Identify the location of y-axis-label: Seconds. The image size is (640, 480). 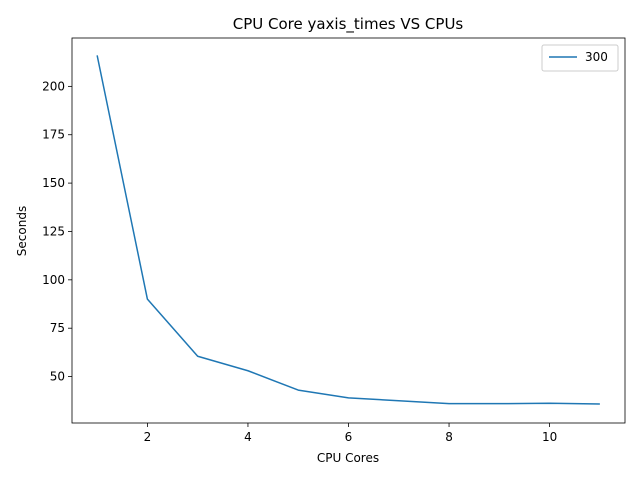
(22, 231).